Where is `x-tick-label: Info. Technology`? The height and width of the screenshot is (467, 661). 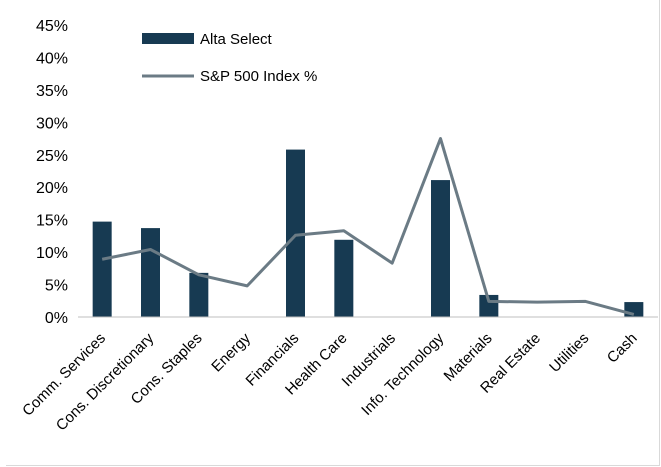 x-tick-label: Info. Technology is located at coordinates (402, 373).